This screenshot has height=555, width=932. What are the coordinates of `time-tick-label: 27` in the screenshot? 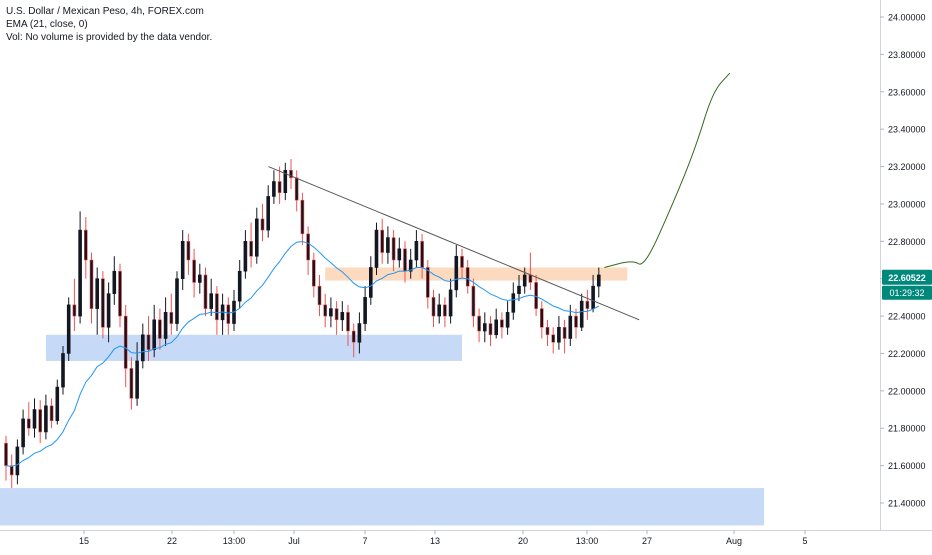 It's located at (647, 541).